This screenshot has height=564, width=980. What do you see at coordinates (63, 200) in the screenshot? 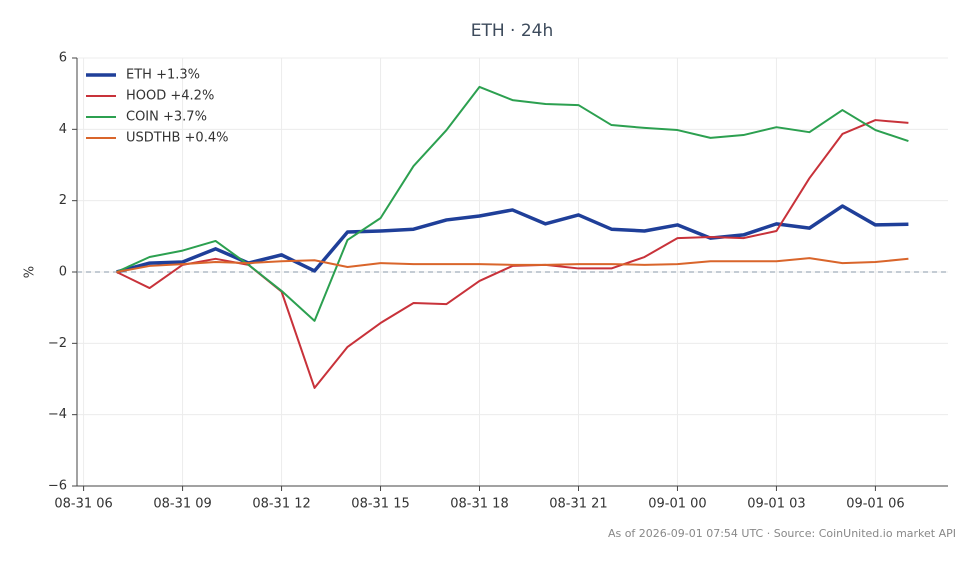
I see `y-tick-label: 2` at bounding box center [63, 200].